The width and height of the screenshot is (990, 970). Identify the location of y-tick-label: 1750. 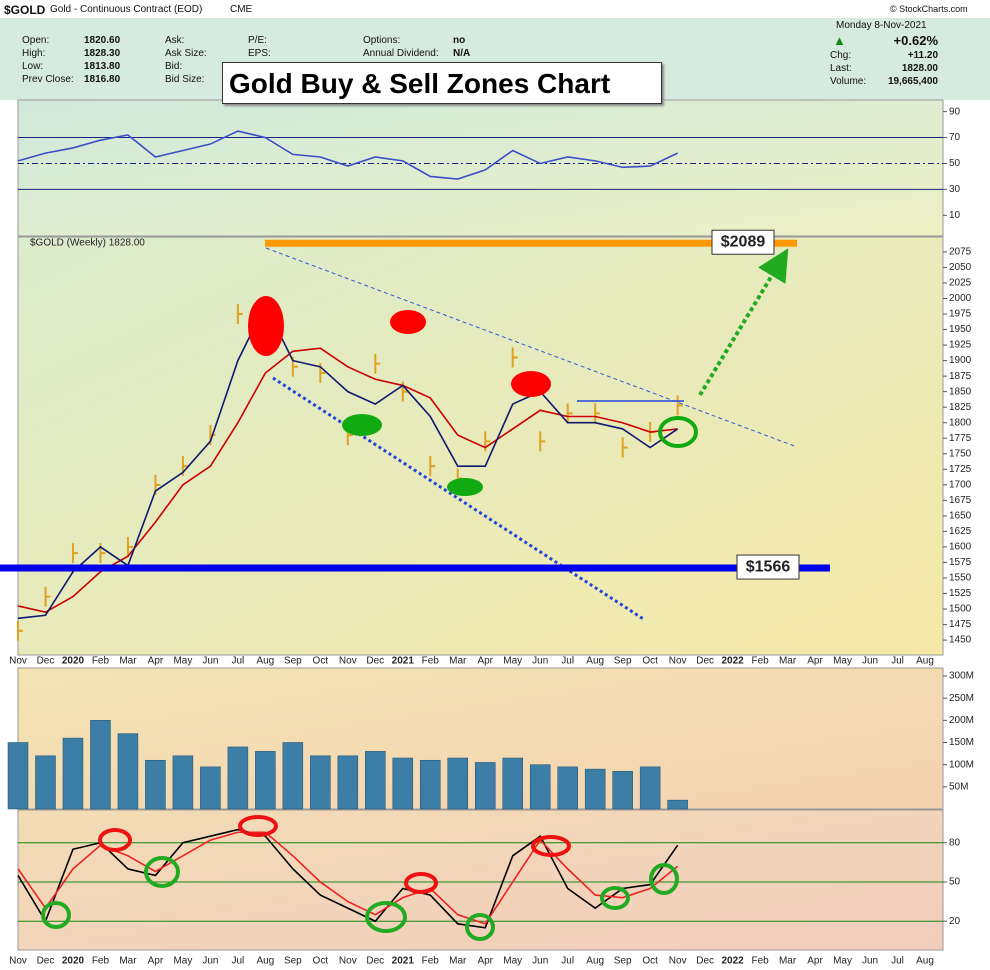
(960, 453).